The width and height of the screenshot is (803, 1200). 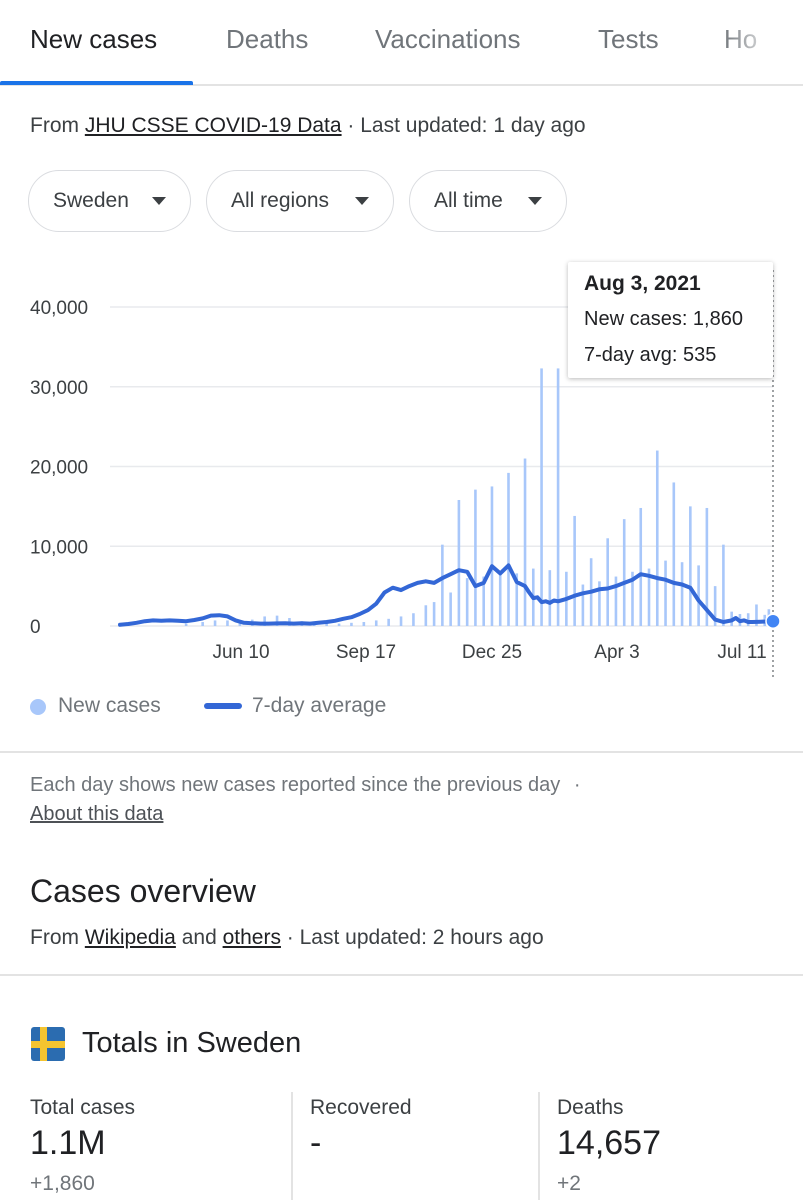 What do you see at coordinates (199, 937) in the screenshot?
I see `overview-src-mid: and` at bounding box center [199, 937].